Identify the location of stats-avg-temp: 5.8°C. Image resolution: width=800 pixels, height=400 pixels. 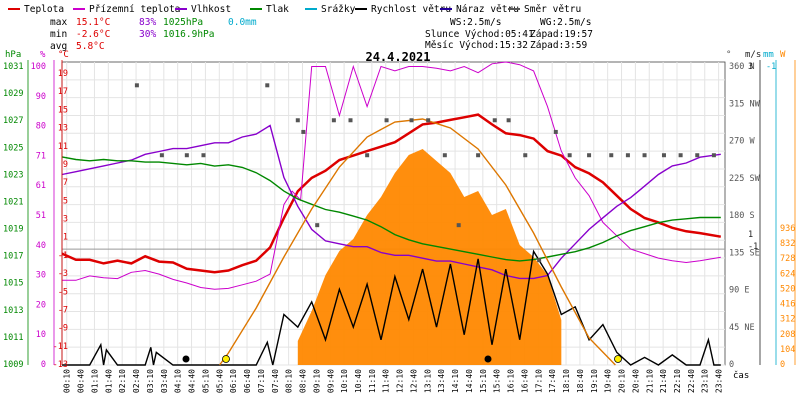
(90, 46).